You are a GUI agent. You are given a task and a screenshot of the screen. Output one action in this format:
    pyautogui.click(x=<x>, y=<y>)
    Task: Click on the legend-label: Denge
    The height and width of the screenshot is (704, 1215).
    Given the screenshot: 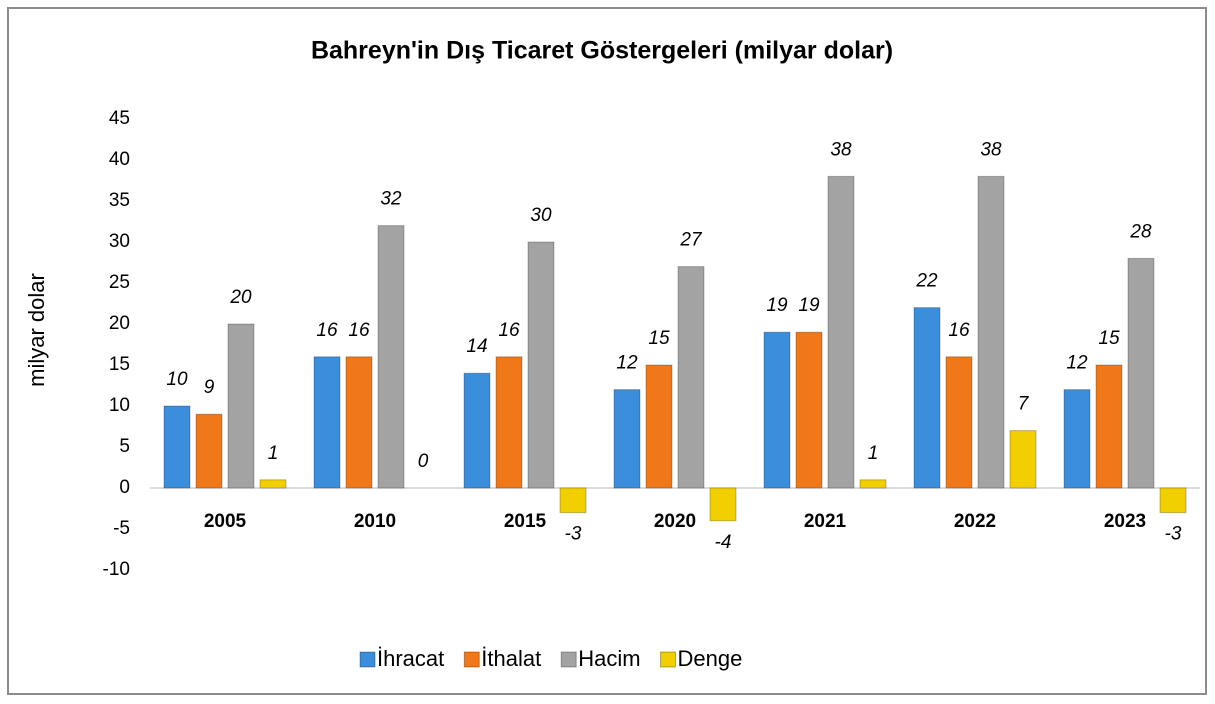 What is the action you would take?
    pyautogui.click(x=710, y=658)
    